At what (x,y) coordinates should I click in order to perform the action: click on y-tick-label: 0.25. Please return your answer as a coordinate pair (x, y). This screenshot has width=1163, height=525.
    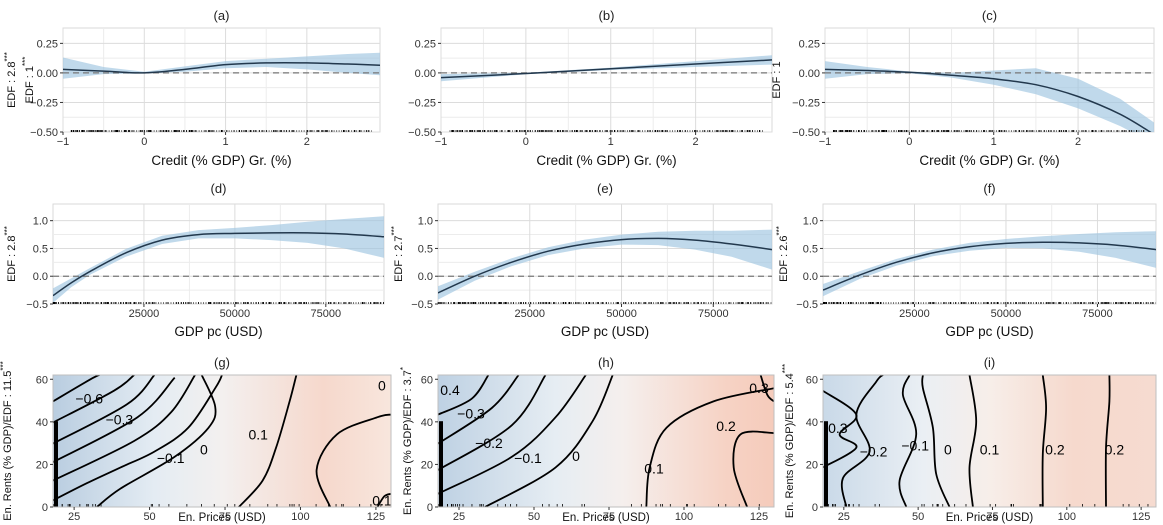
    Looking at the image, I should click on (47, 44).